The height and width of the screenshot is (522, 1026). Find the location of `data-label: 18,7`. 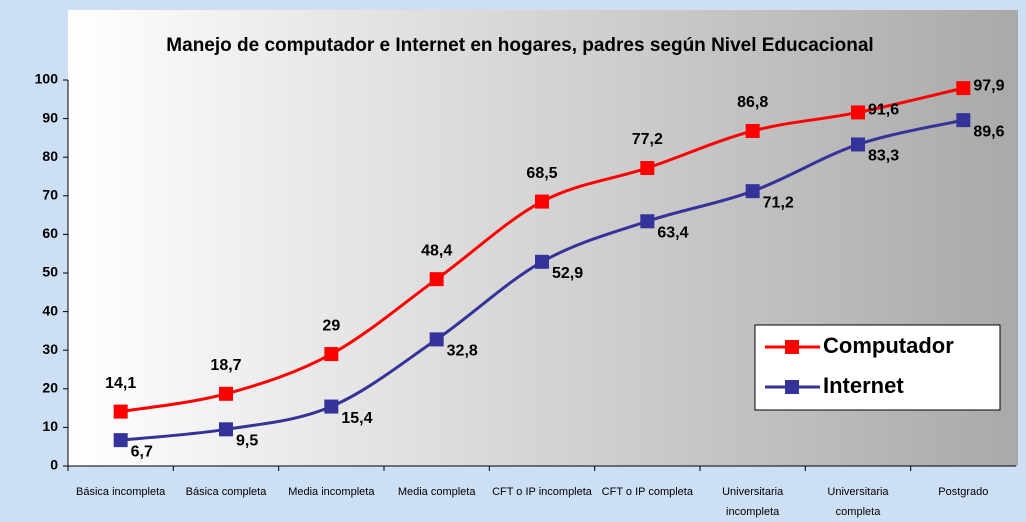

data-label: 18,7 is located at coordinates (225, 365).